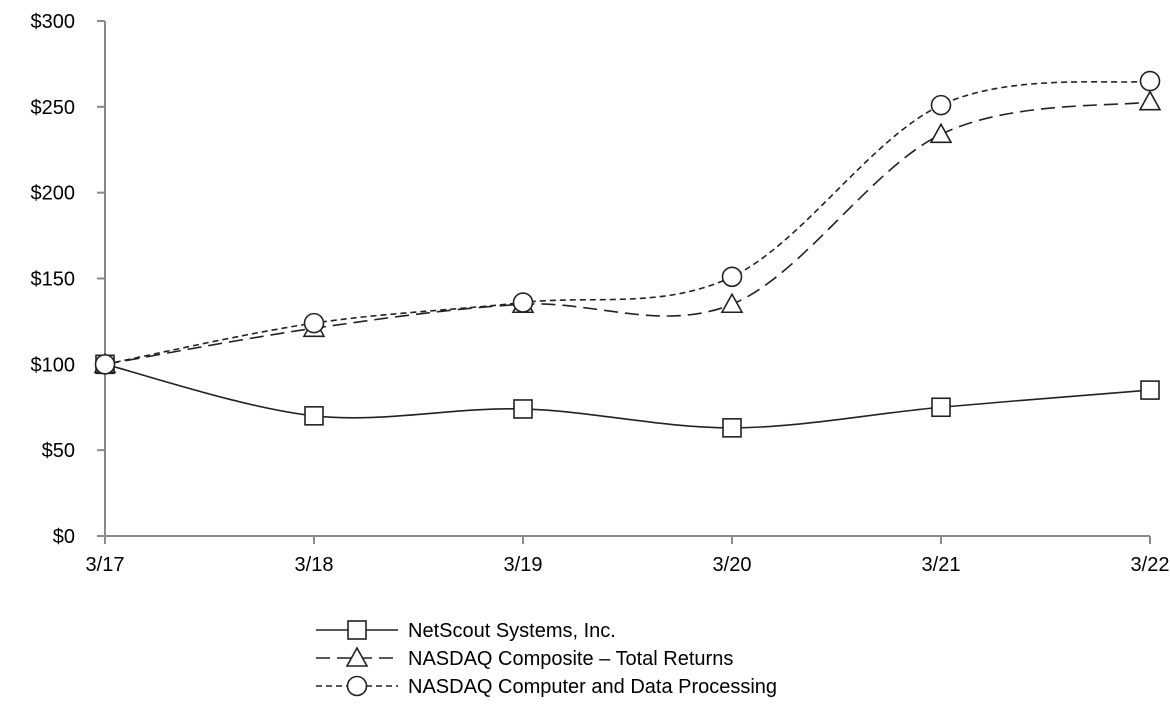 This screenshot has width=1170, height=728. What do you see at coordinates (53, 365) in the screenshot?
I see `y-tick-label: $100` at bounding box center [53, 365].